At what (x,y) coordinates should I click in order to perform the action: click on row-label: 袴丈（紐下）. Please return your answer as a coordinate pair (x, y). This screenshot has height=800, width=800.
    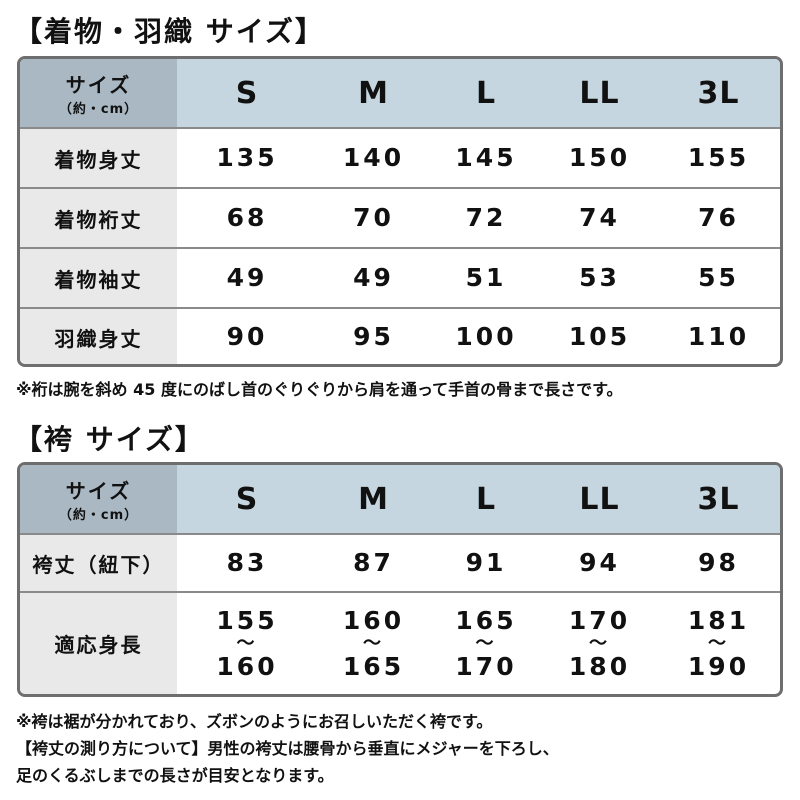
    Looking at the image, I should click on (98, 563).